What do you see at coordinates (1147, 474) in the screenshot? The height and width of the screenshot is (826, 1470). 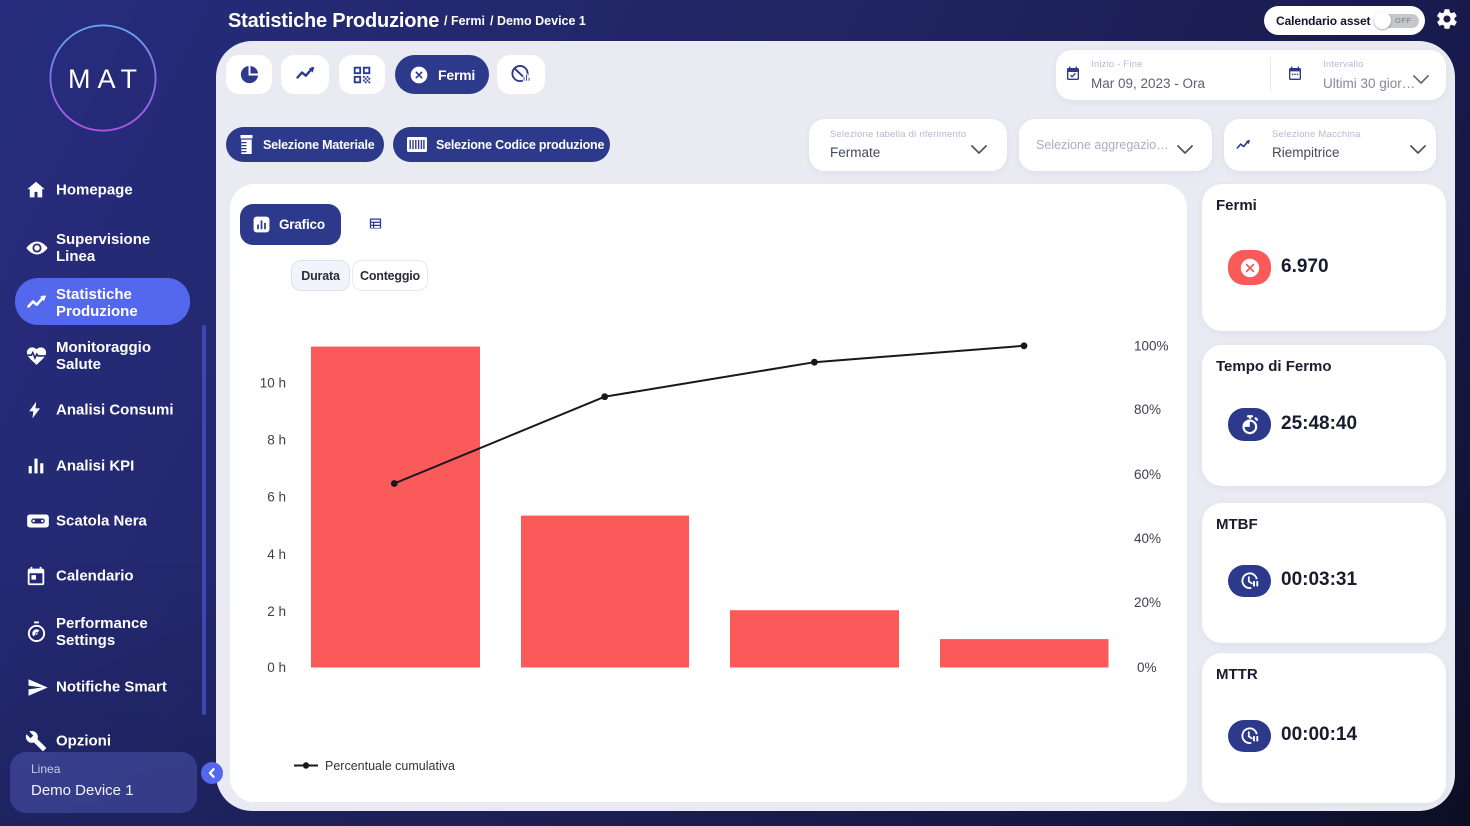 I see `svg-text: 60%` at bounding box center [1147, 474].